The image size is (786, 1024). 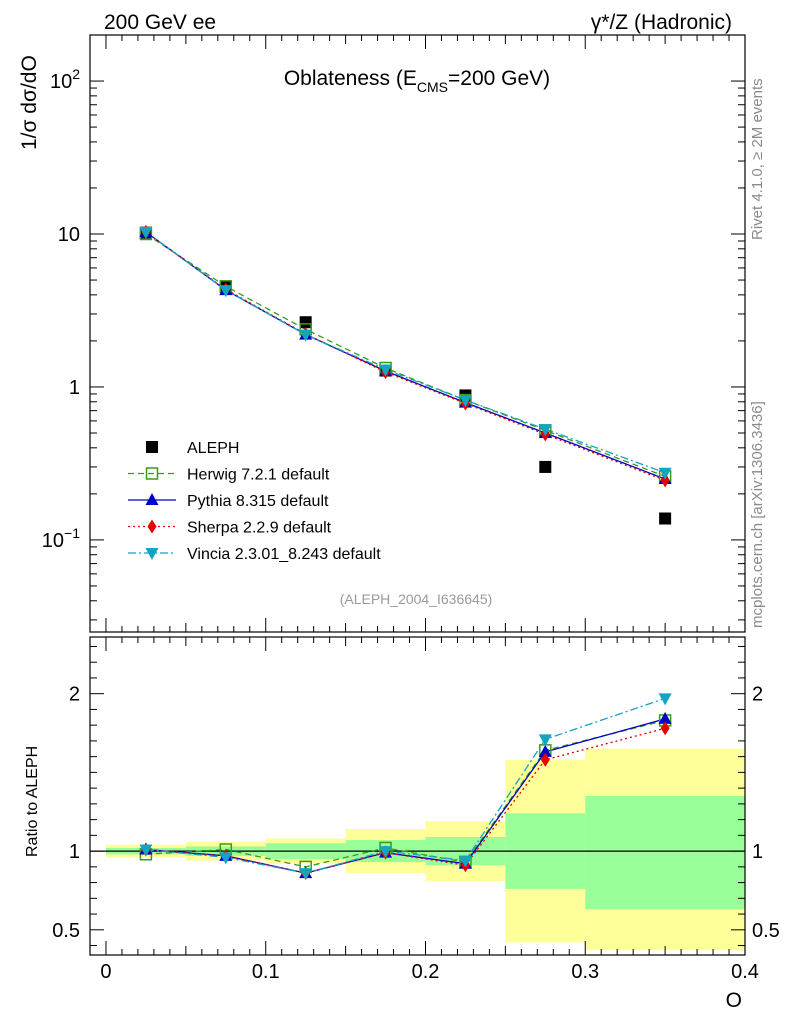 I want to click on x-tick-label: 0.2, so click(x=426, y=972).